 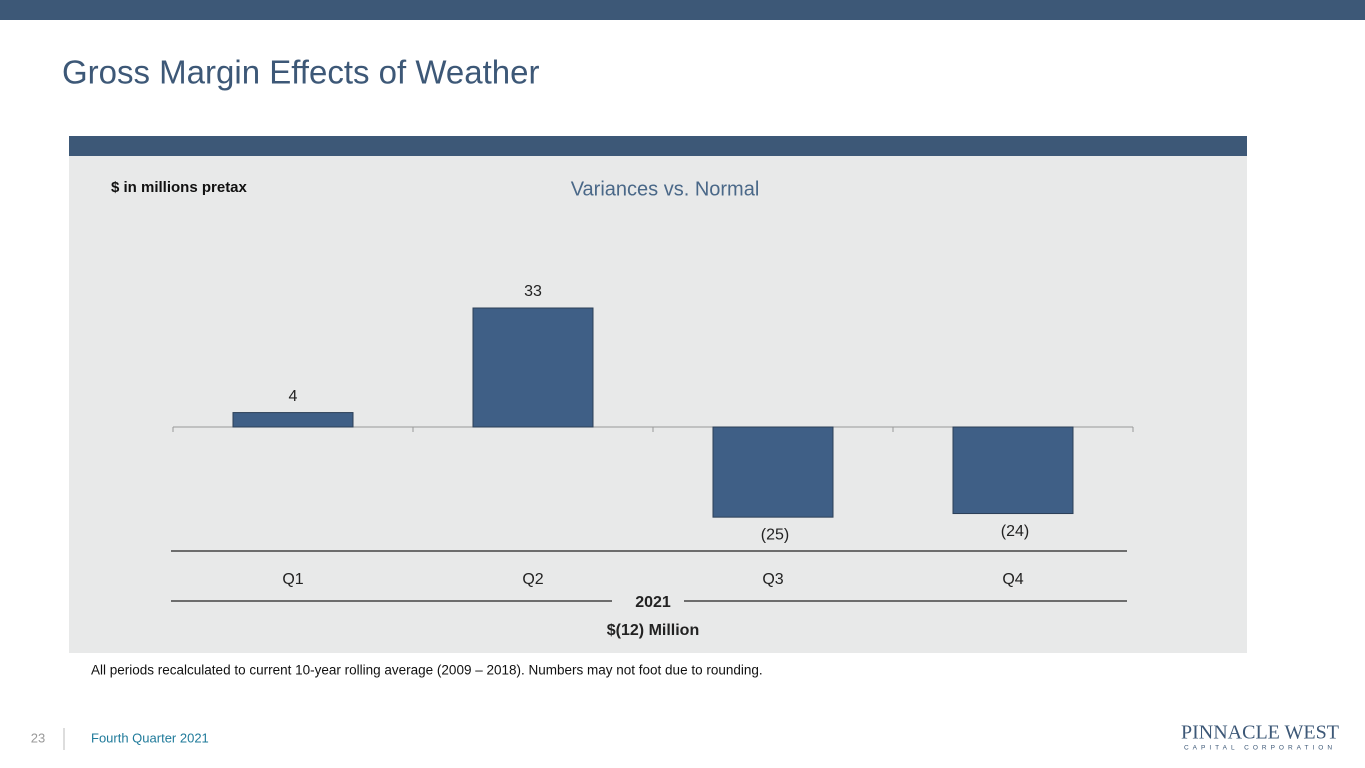 I want to click on x-tick-label: Q4, so click(x=1012, y=579).